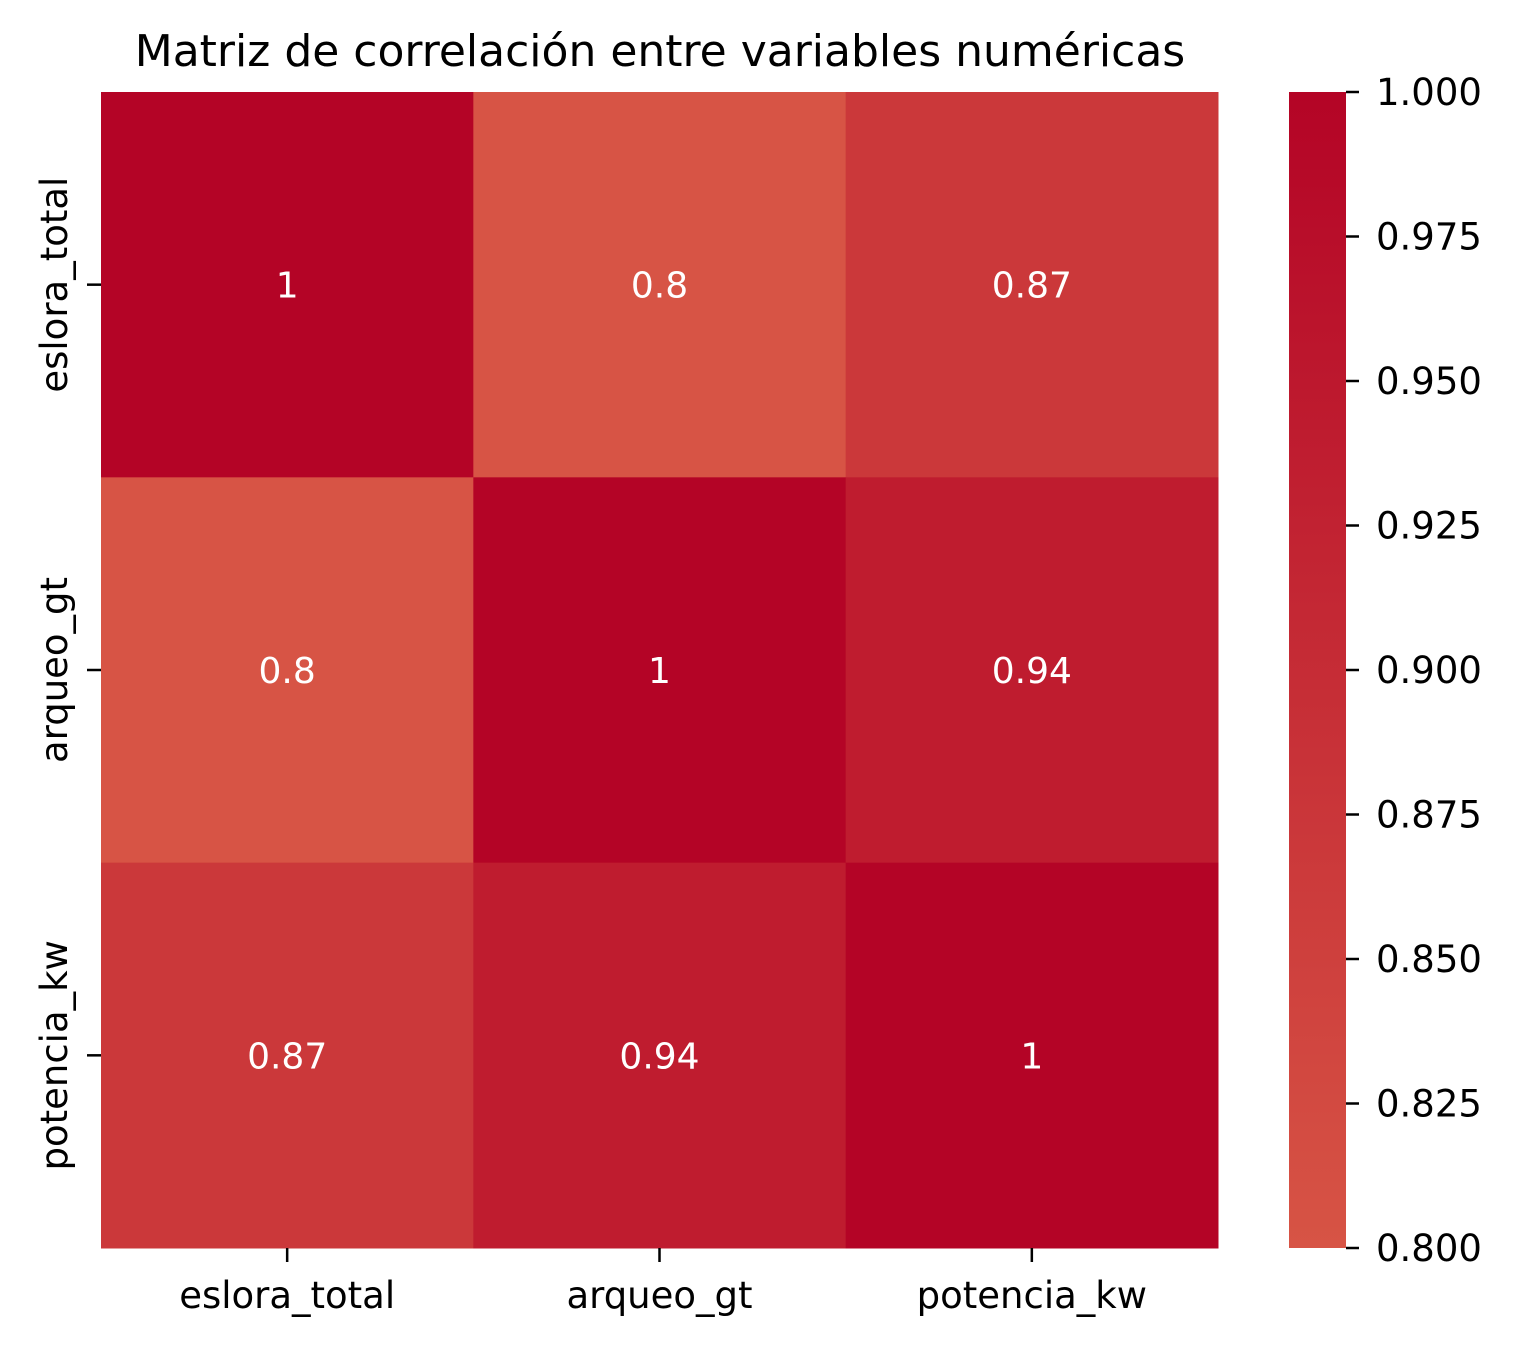  What do you see at coordinates (1429, 1248) in the screenshot?
I see `colorbar-tick-label: 0.800` at bounding box center [1429, 1248].